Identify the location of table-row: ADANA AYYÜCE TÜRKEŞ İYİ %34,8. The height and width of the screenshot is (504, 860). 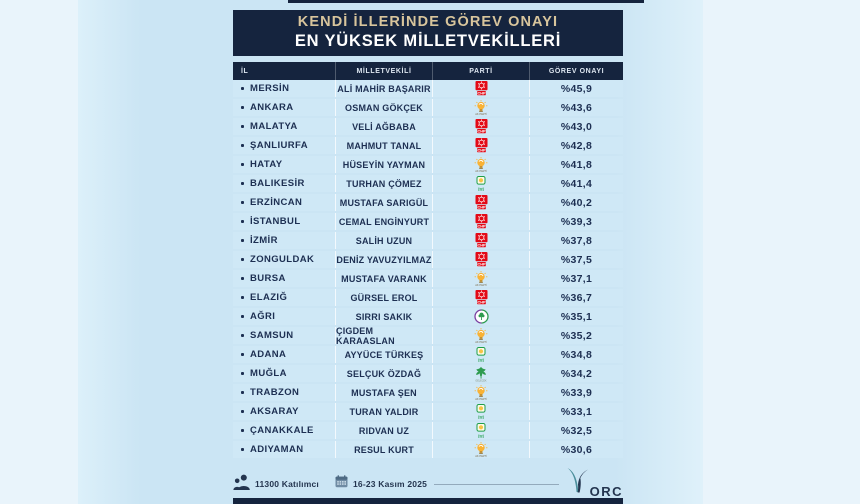
(428, 354).